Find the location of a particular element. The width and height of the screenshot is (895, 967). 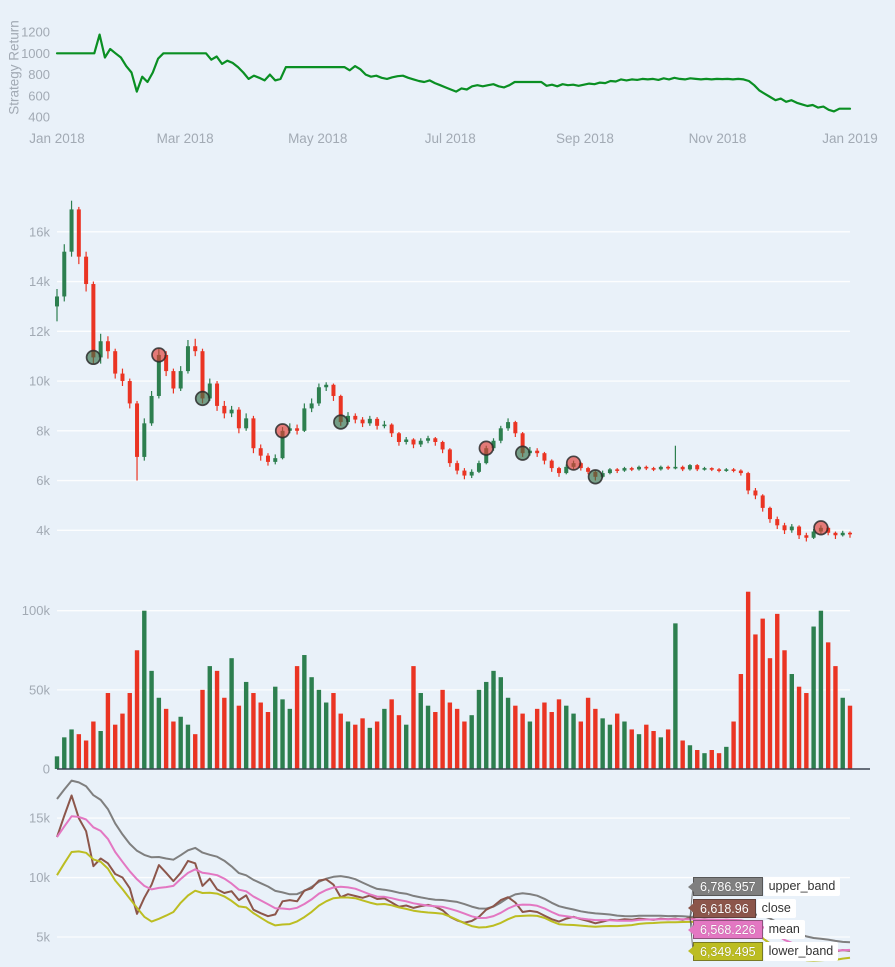

y-tick-label: 400 is located at coordinates (39, 117).